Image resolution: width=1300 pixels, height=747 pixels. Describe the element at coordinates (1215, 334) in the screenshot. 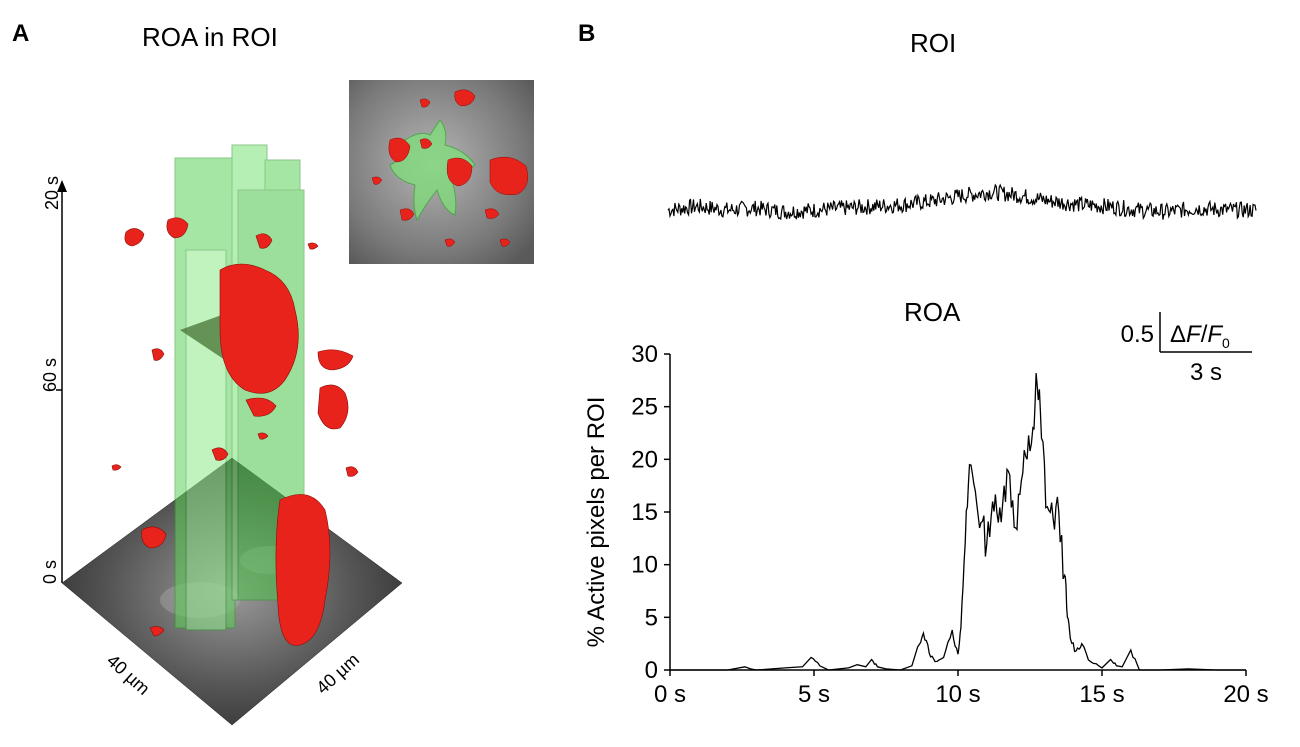

I see `scalebar-unit-f0: F` at that location.